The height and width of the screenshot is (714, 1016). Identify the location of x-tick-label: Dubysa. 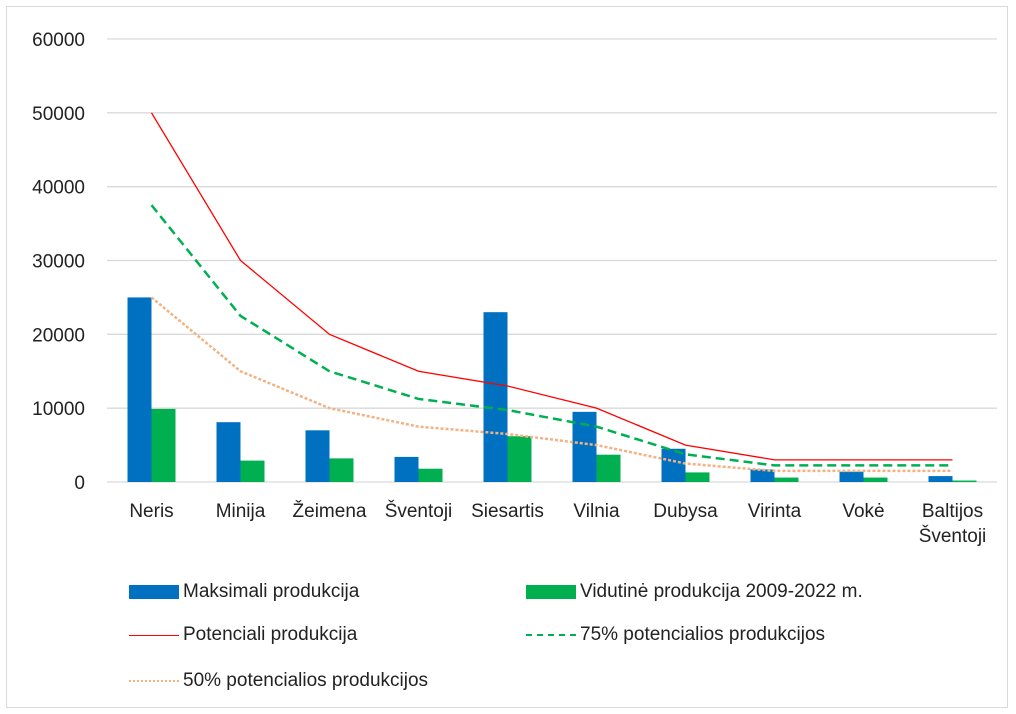
(685, 511).